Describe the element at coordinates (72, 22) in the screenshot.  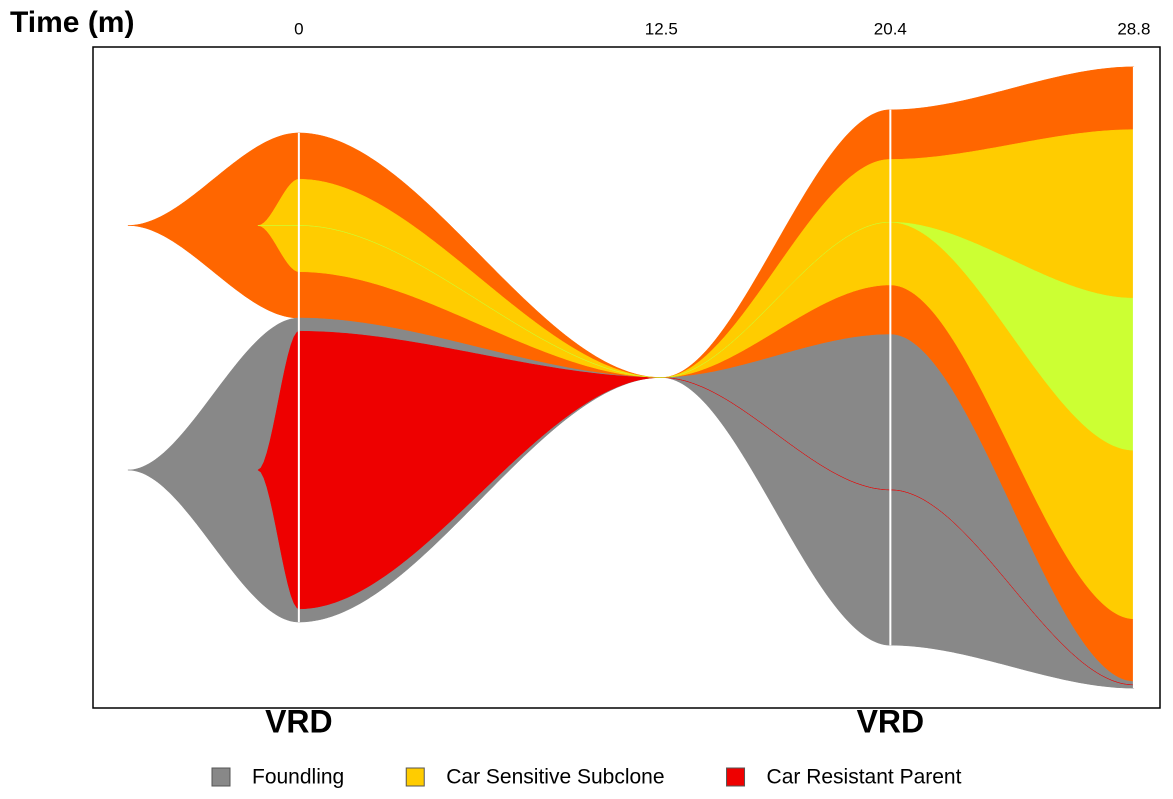
I see `x-axis-label: Time (m)` at that location.